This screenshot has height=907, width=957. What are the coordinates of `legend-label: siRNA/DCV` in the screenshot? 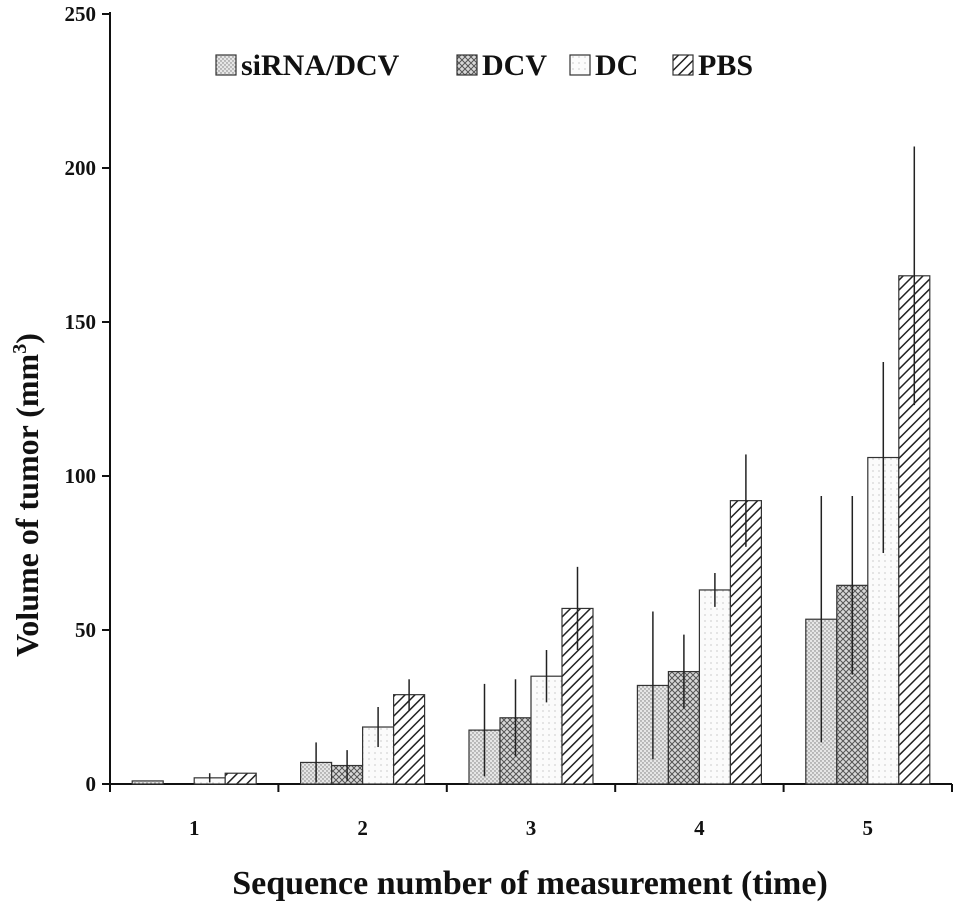 It's located at (320, 65).